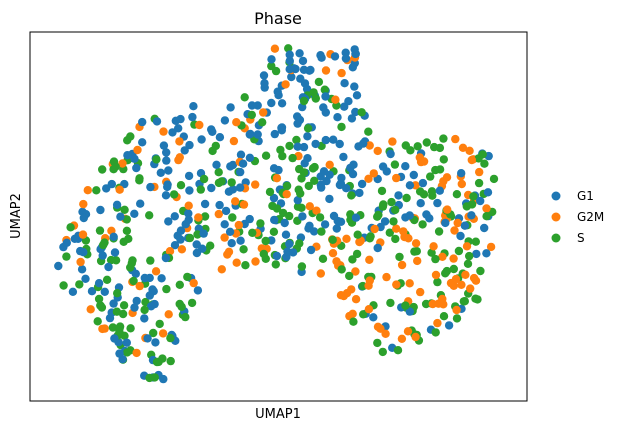 This screenshot has height=431, width=624. Describe the element at coordinates (556, 196) in the screenshot. I see `legend-marker-g1` at that location.